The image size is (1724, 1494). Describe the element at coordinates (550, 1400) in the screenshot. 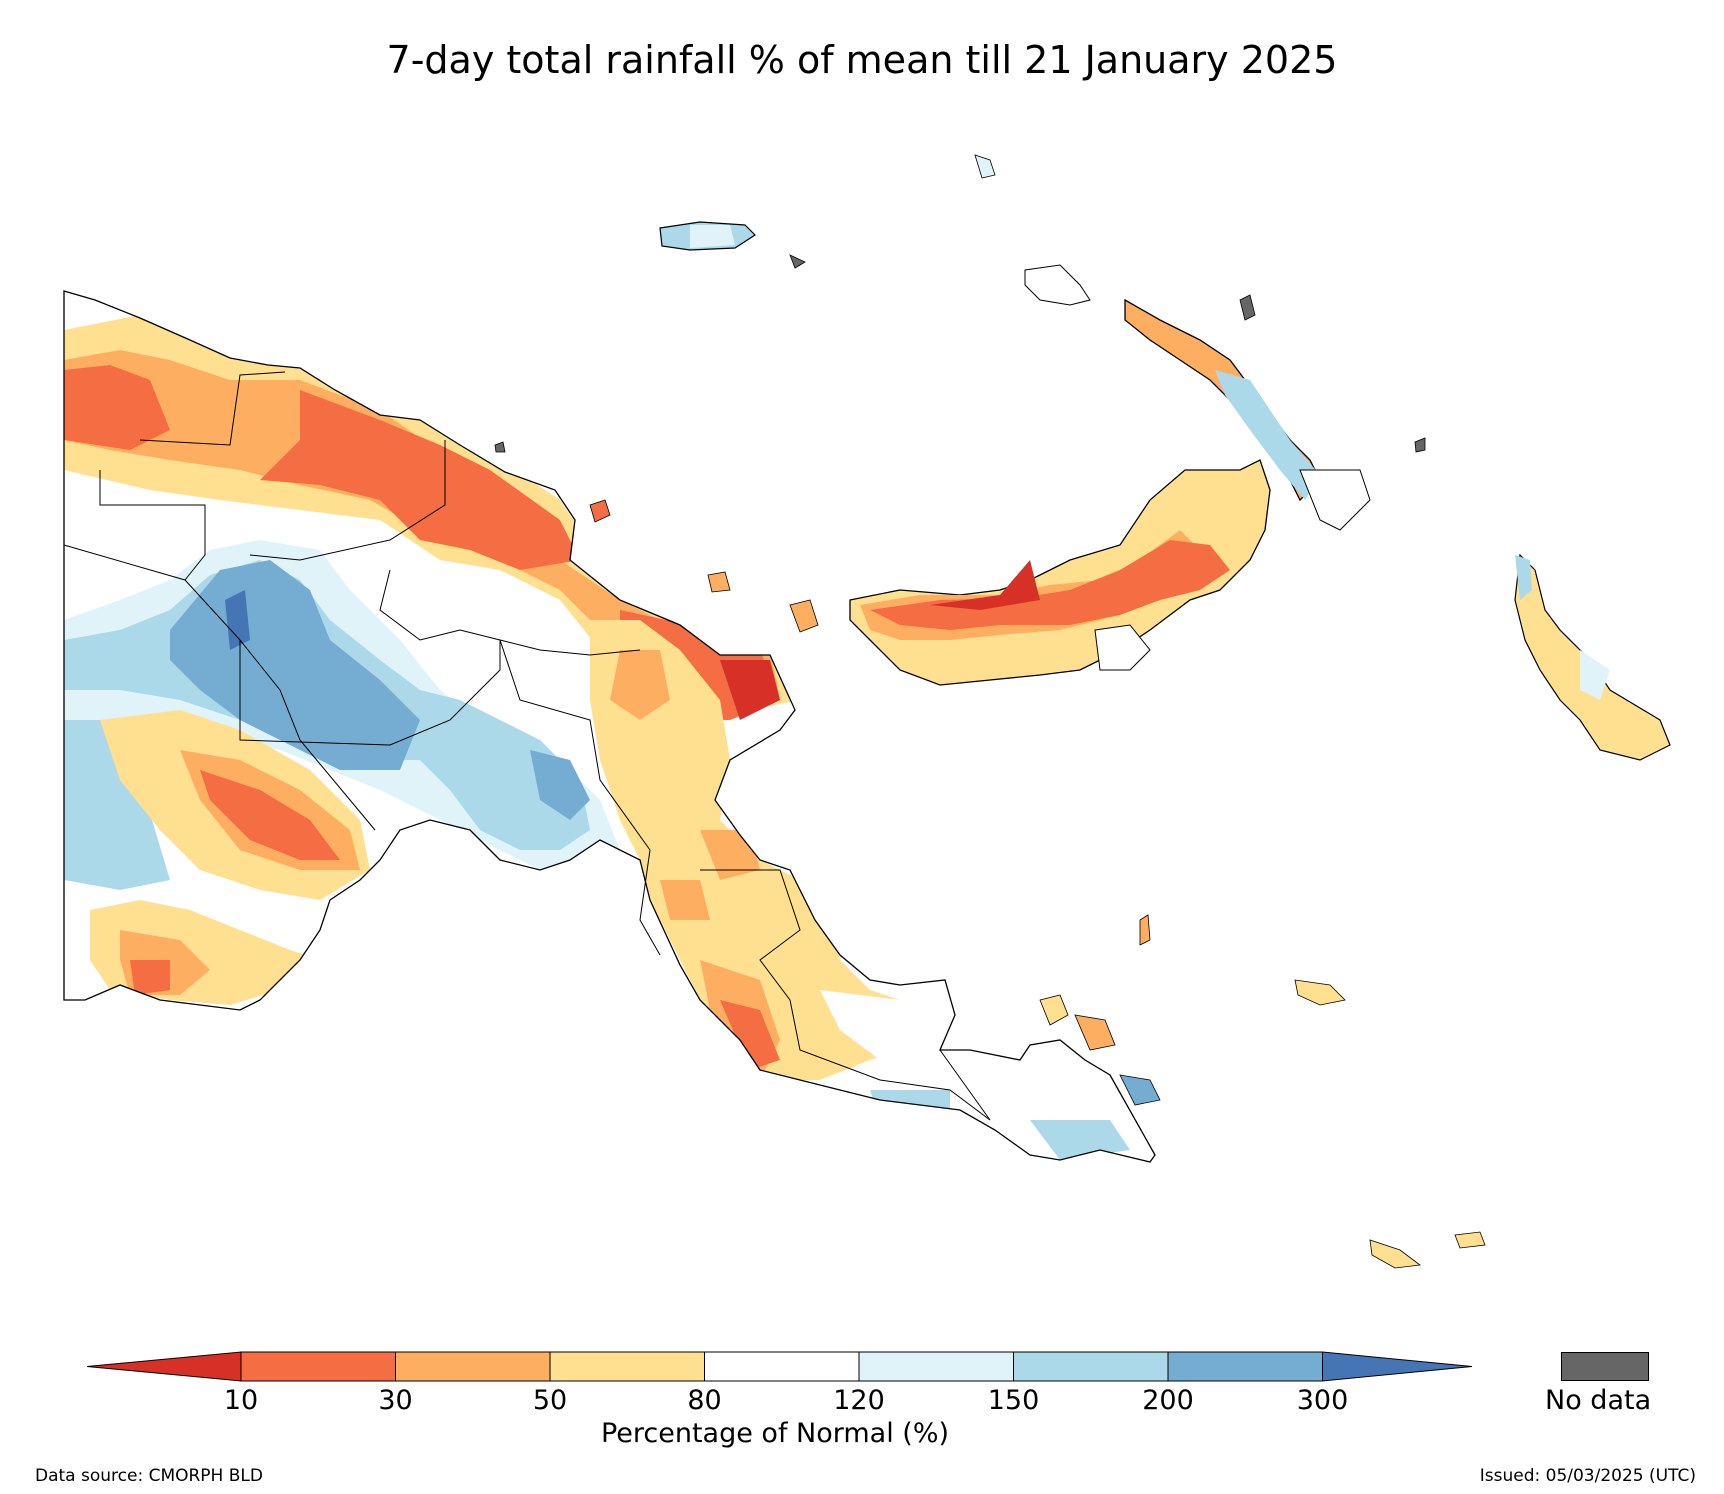

I see `colorbar-tick-label: 50` at that location.